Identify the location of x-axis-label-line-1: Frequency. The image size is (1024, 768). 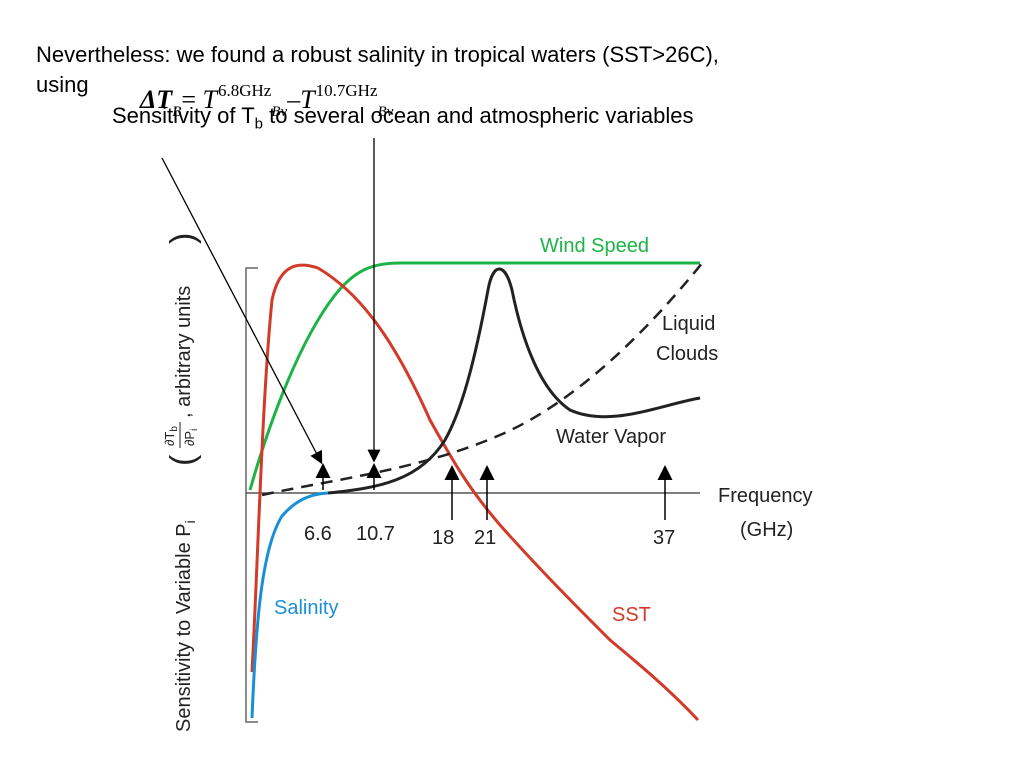
(765, 496).